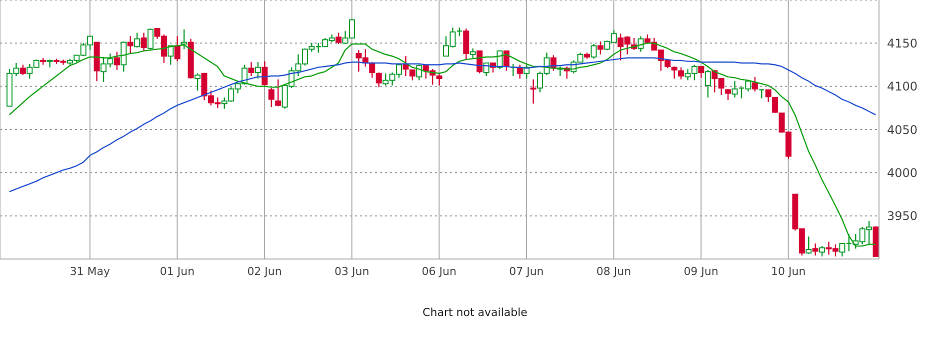  Describe the element at coordinates (439, 271) in the screenshot. I see `x-tick-label: 06 Jun` at that location.